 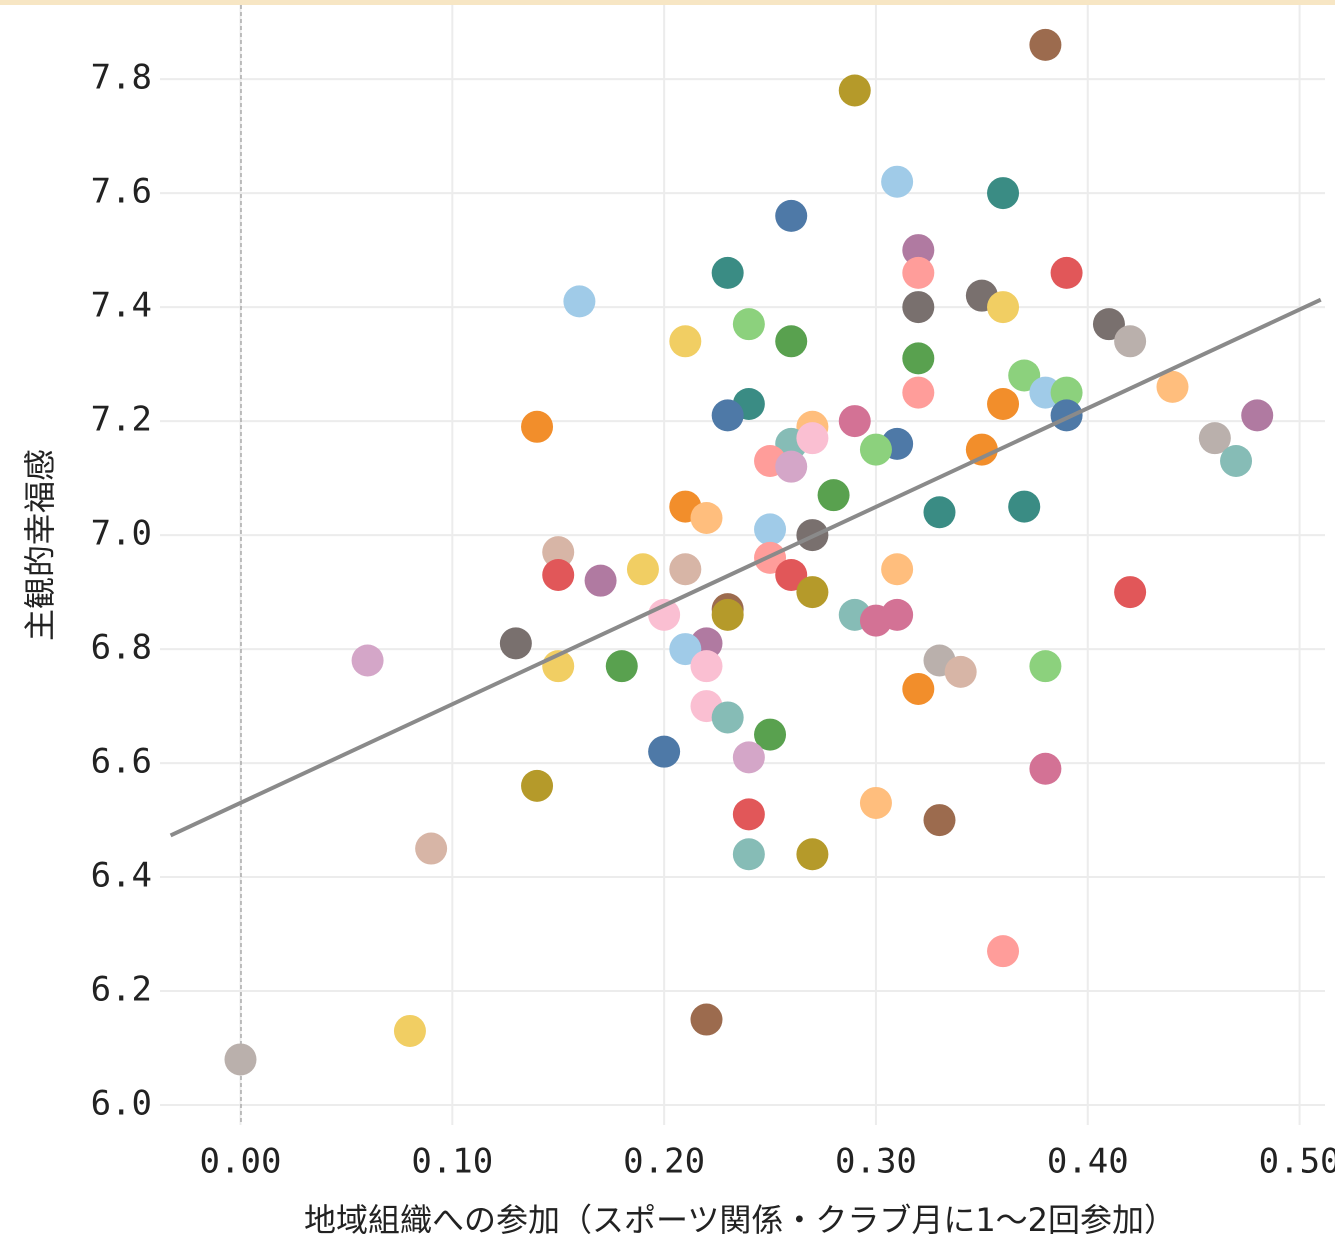 What do you see at coordinates (121, 192) in the screenshot?
I see `y-tick-label: 7.6` at bounding box center [121, 192].